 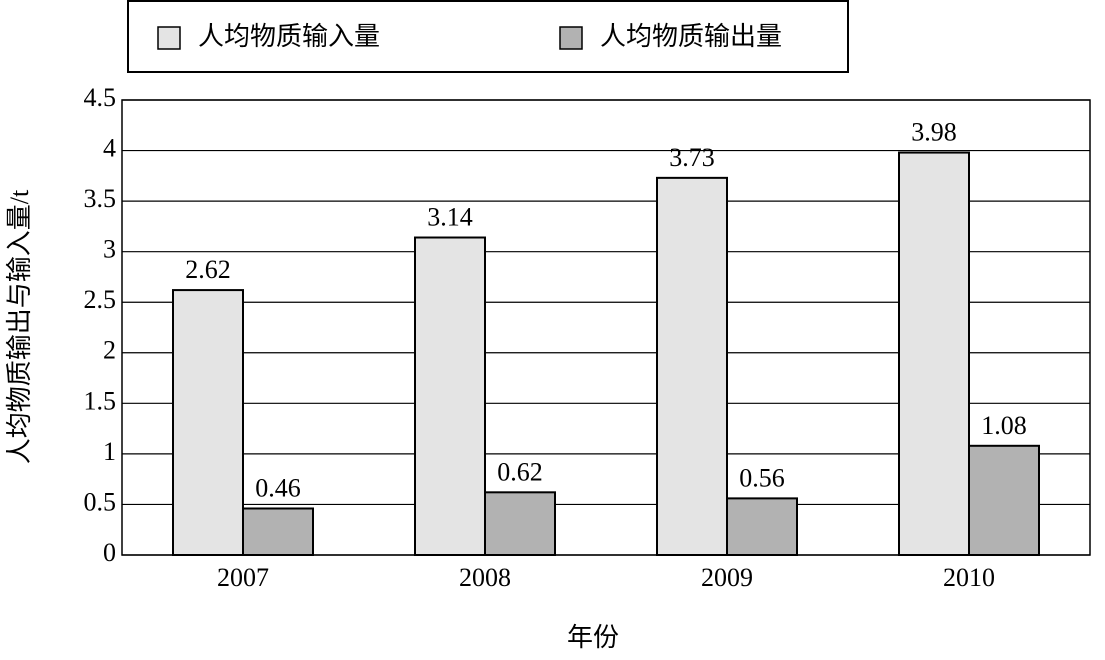 What do you see at coordinates (1004, 425) in the screenshot?
I see `data-label: 1.08` at bounding box center [1004, 425].